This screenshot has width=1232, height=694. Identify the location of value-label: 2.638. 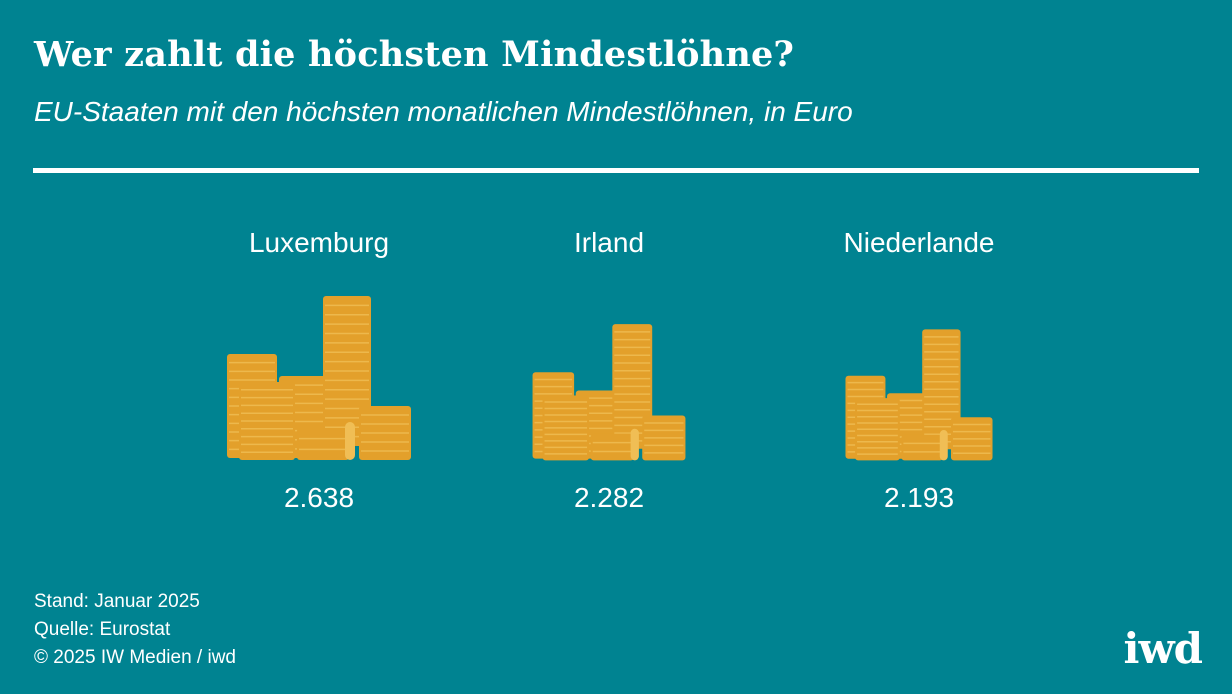
(319, 497).